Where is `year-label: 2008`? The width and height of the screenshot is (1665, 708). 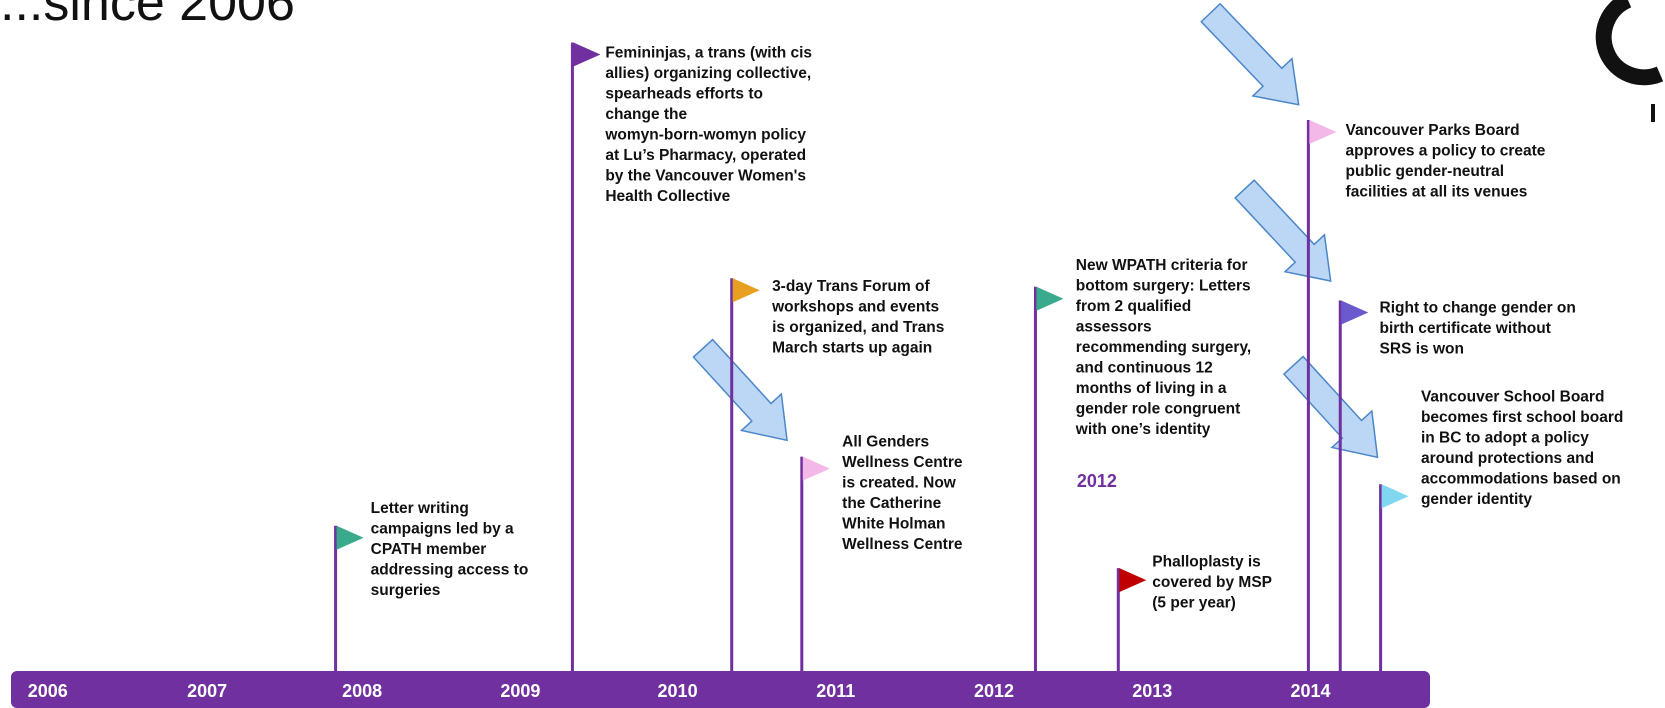
year-label: 2008 is located at coordinates (362, 691).